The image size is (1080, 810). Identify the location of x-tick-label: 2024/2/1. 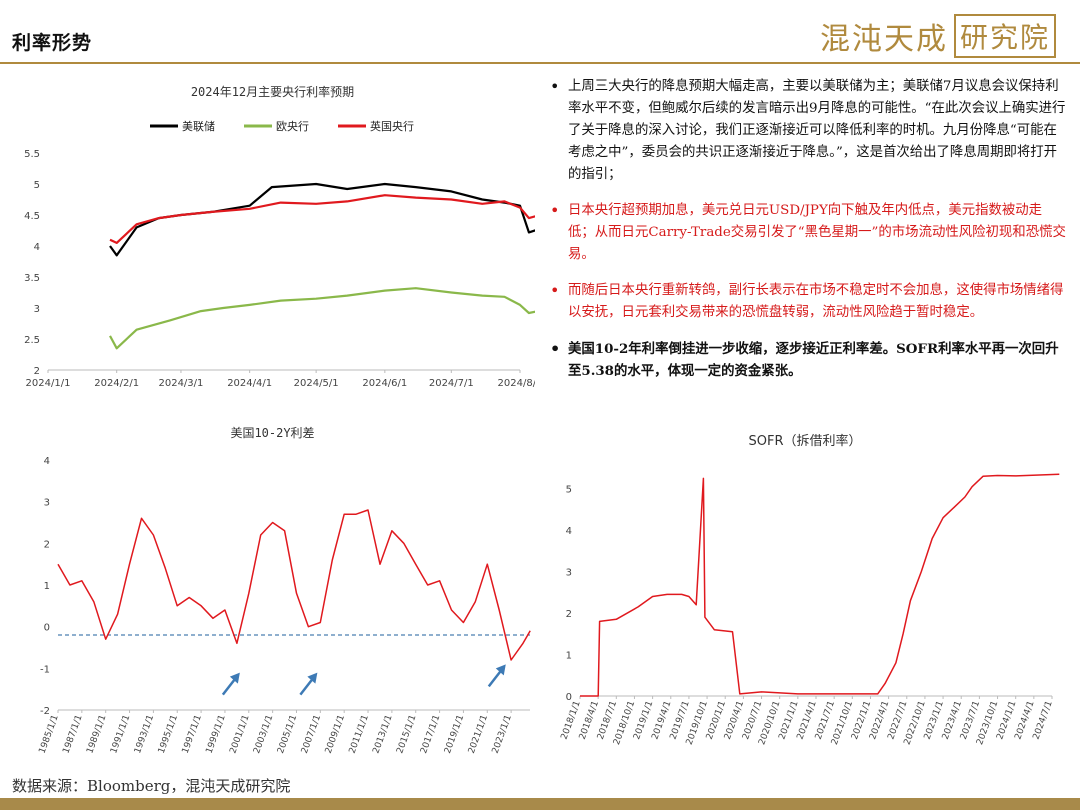
(116, 383).